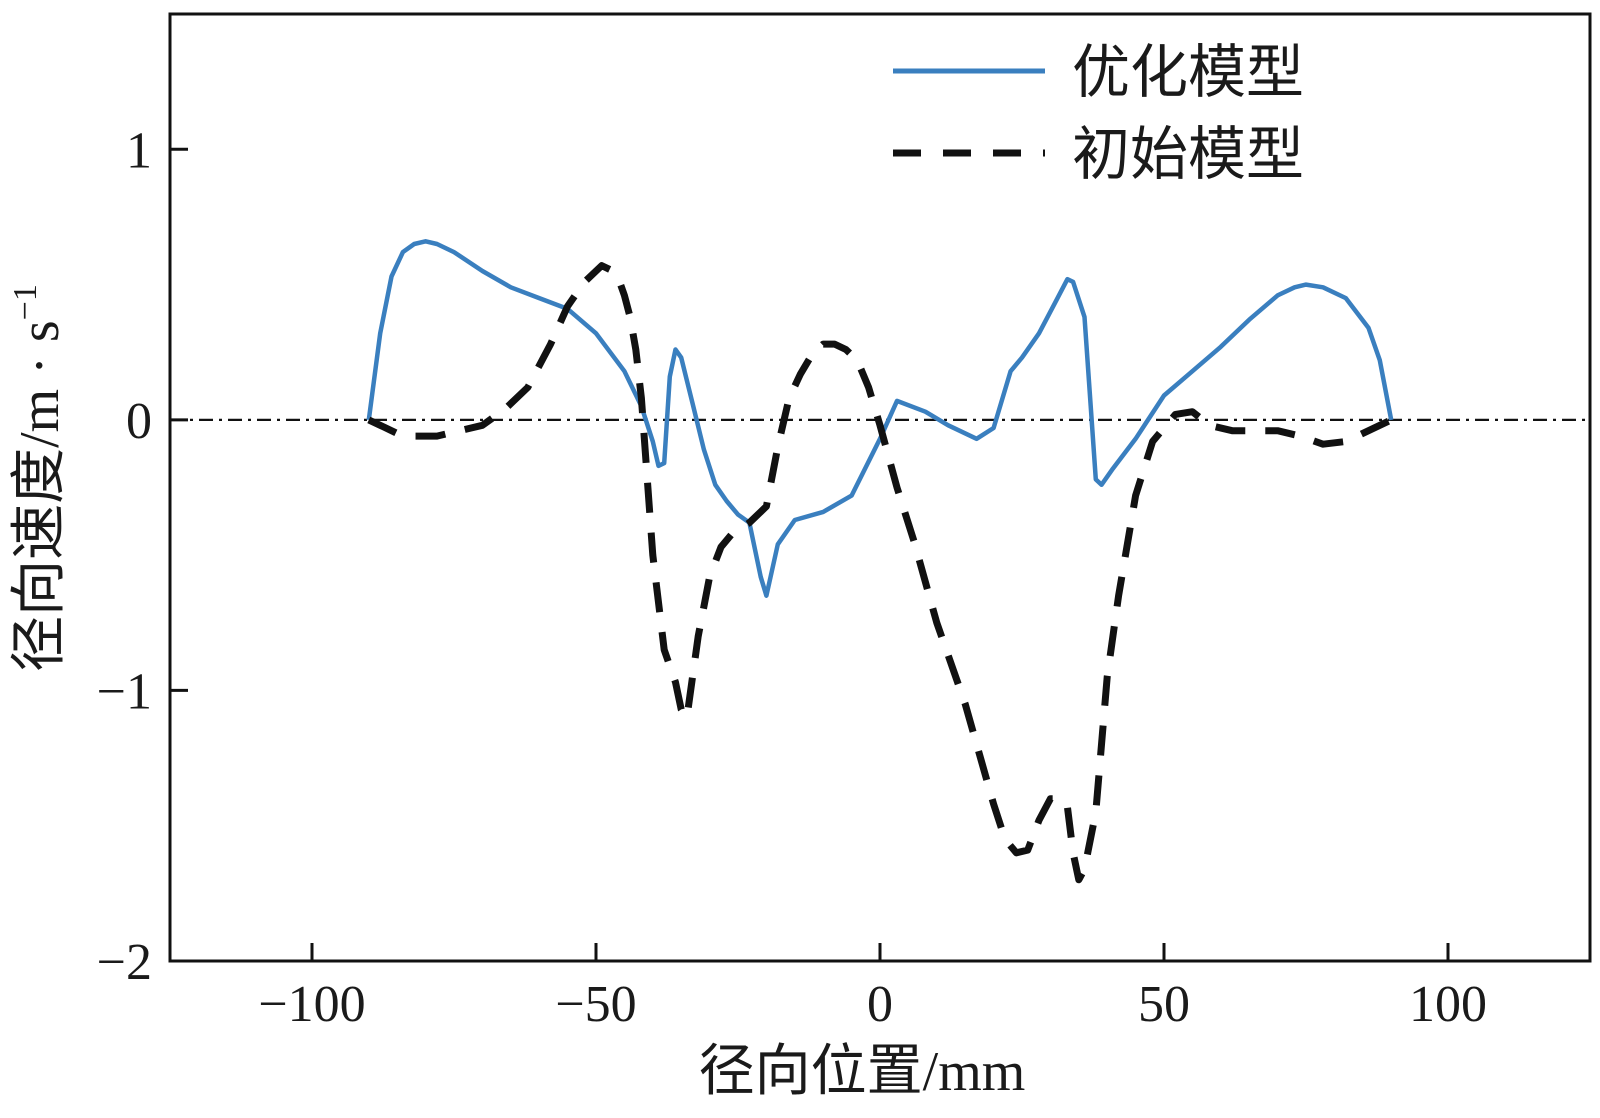 This screenshot has width=1600, height=1118. Describe the element at coordinates (40, 496) in the screenshot. I see `y-axis-label-main: 径向速度/m · s` at that location.